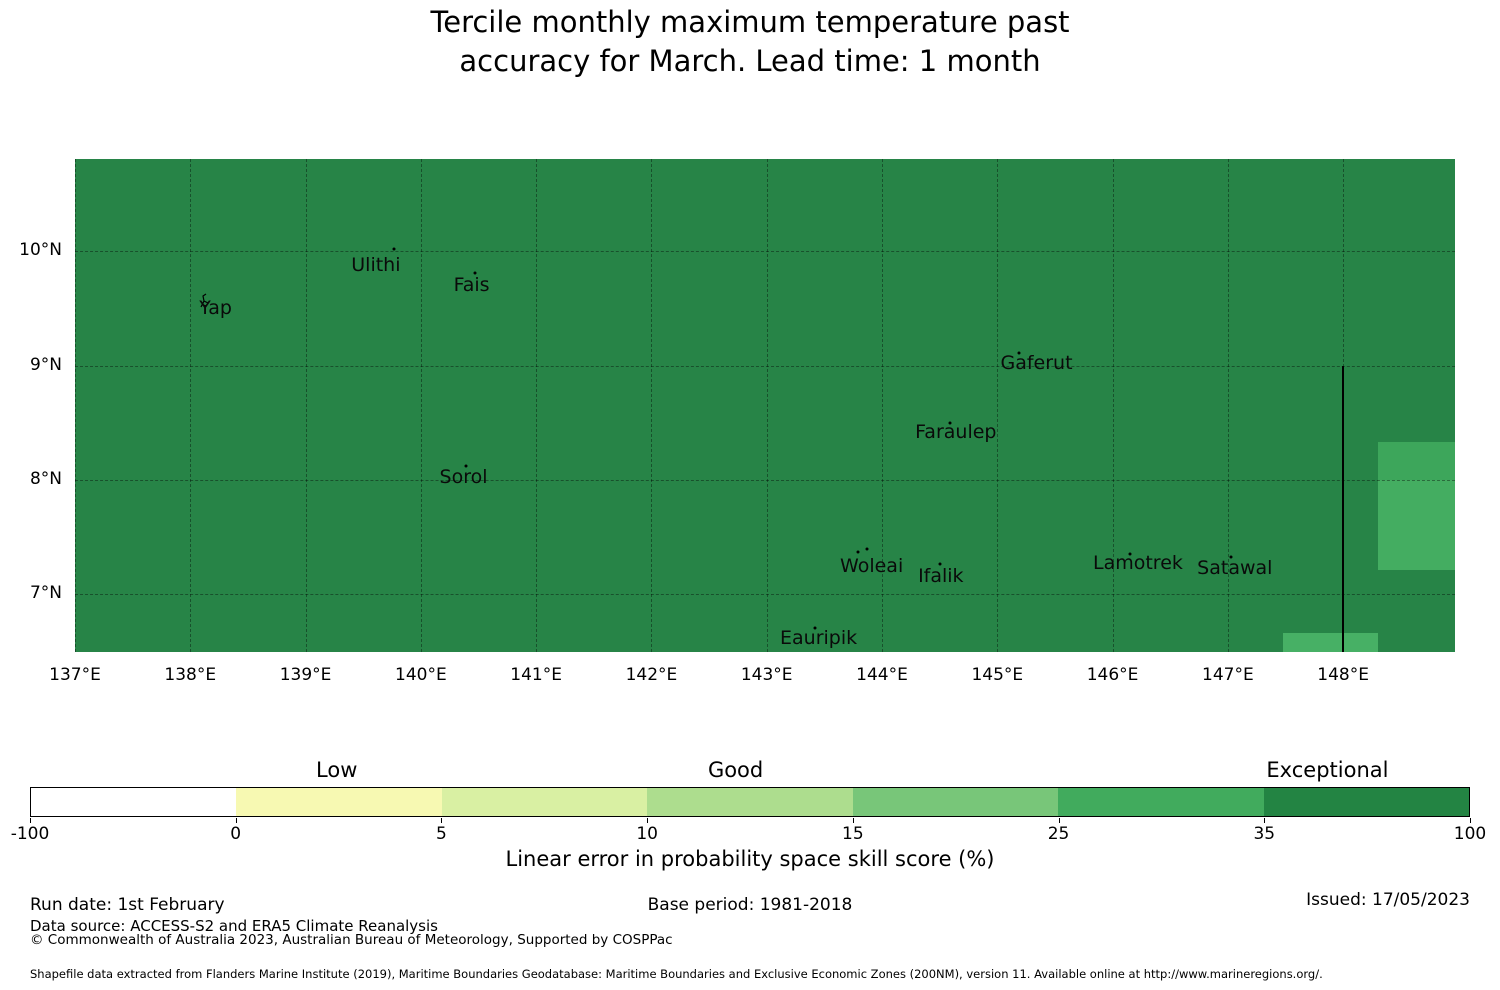 The height and width of the screenshot is (990, 1500). Describe the element at coordinates (204, 300) in the screenshot. I see `island-outline-yap` at that location.